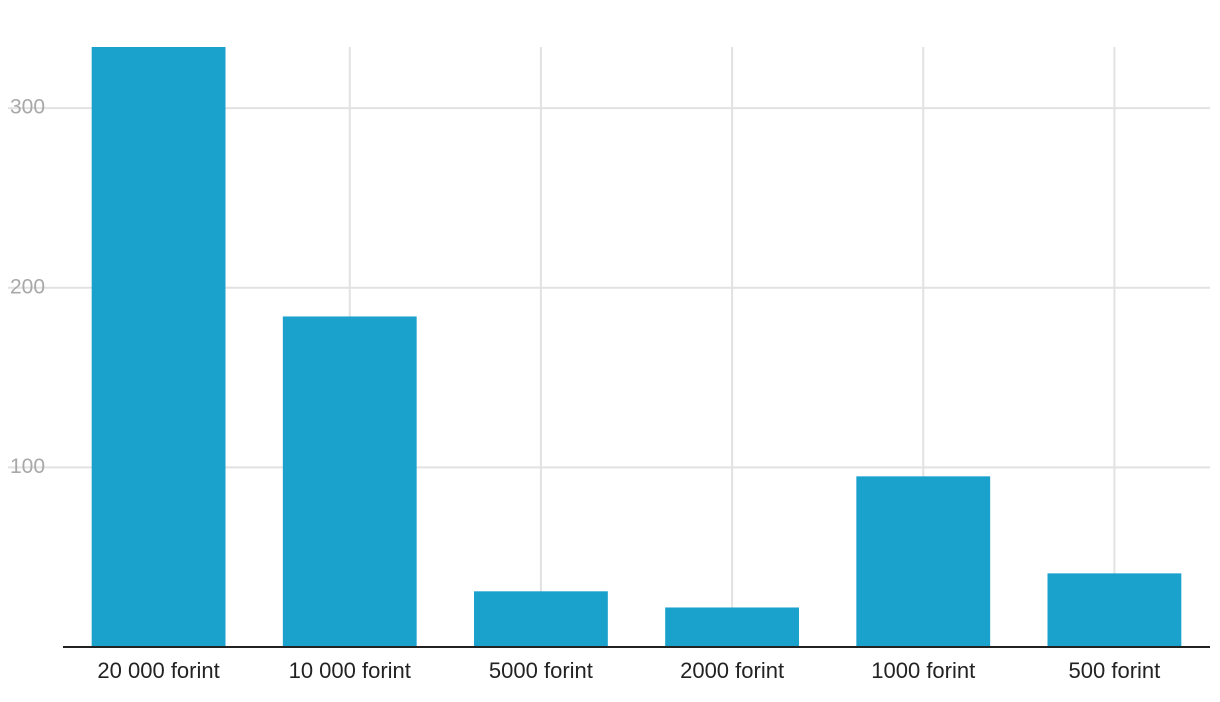 This screenshot has width=1220, height=702. I want to click on y-tick-label: 200, so click(27, 286).